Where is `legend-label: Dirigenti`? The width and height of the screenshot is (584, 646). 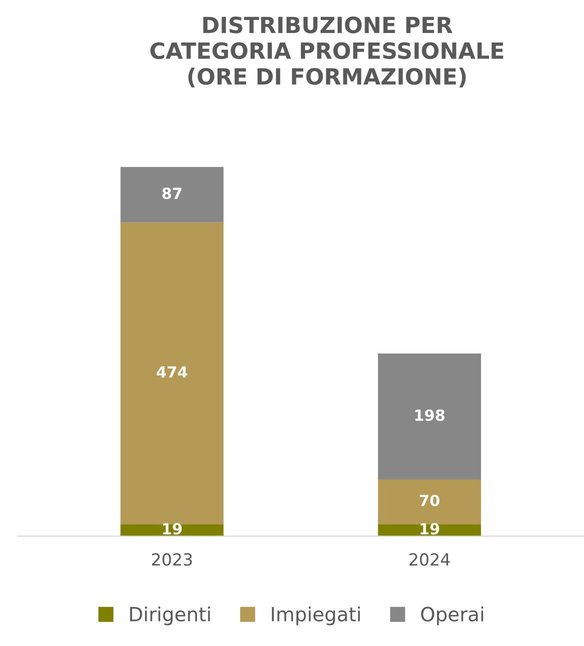
legend-label: Dirigenti is located at coordinates (170, 616).